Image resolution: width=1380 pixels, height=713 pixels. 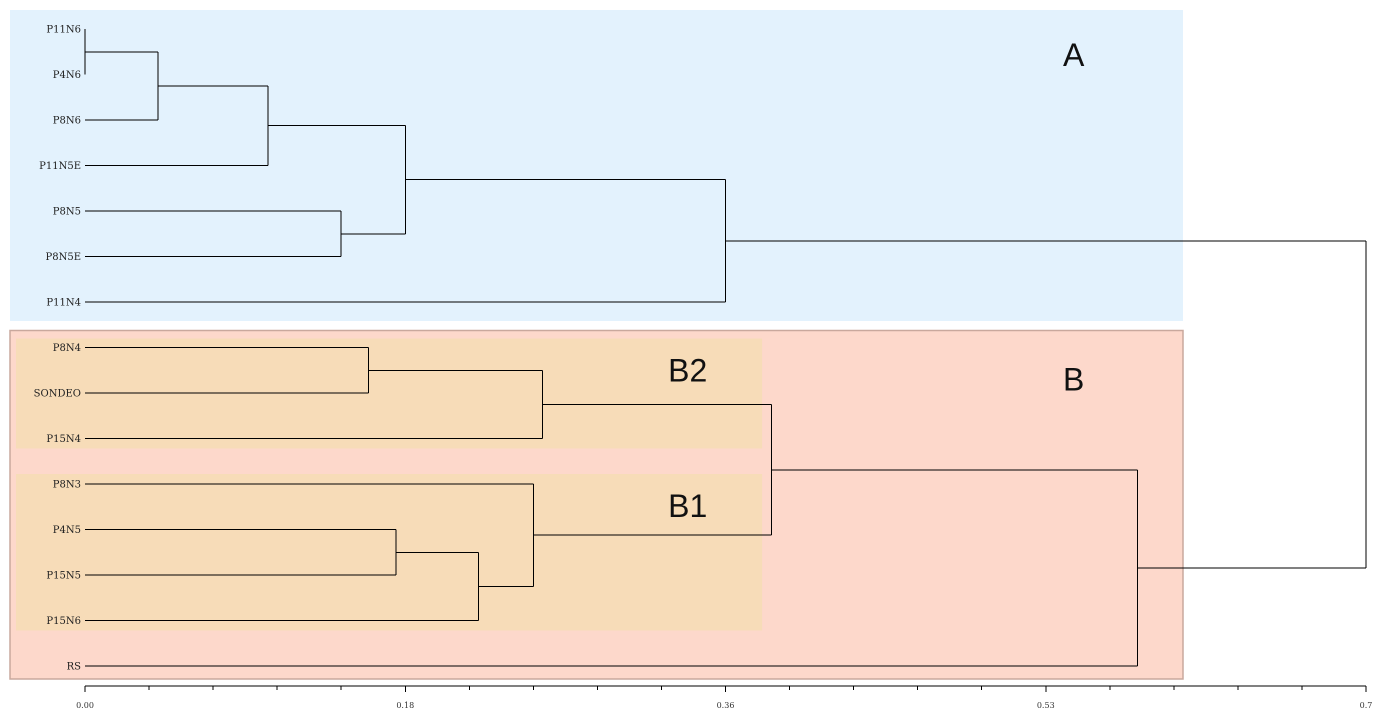 What do you see at coordinates (67, 75) in the screenshot?
I see `leaf-label-p4n6: P4N6` at bounding box center [67, 75].